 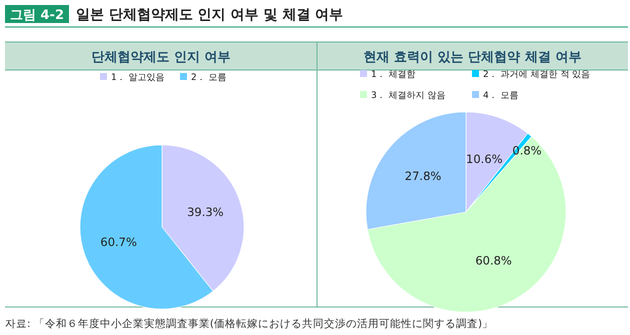 What do you see at coordinates (473, 57) in the screenshot?
I see `chart-title: 현재 효력이 있는 단체협약 체결 여부` at bounding box center [473, 57].